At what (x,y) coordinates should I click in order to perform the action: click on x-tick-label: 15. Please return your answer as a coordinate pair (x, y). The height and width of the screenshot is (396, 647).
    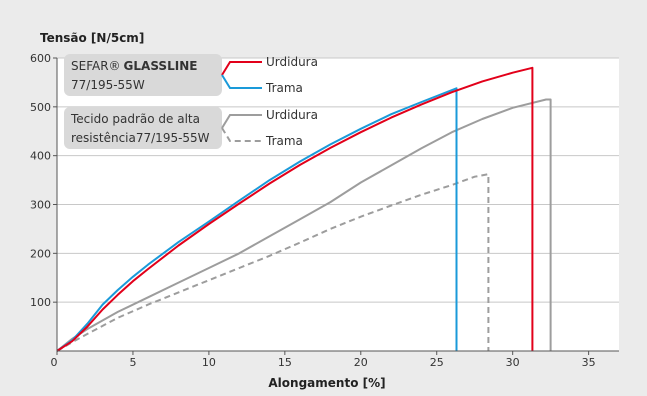
    Looking at the image, I should click on (285, 362).